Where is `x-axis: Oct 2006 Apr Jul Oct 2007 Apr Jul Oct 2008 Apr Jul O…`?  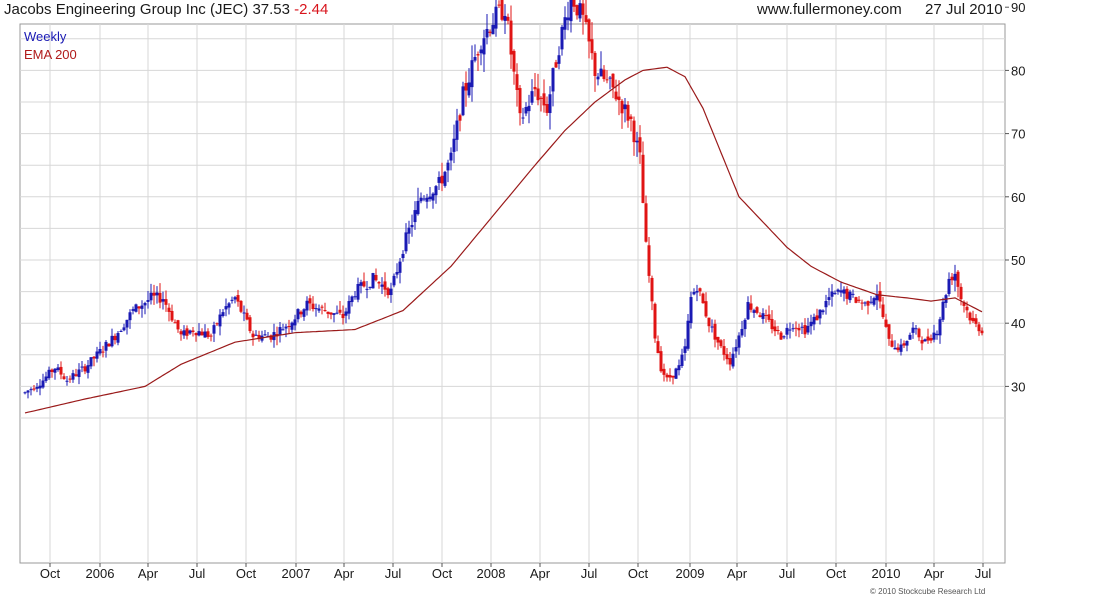 x-axis: Oct 2006 Apr Jul Oct 2007 Apr Jul Oct 2008 Apr Jul O… is located at coordinates (516, 572).